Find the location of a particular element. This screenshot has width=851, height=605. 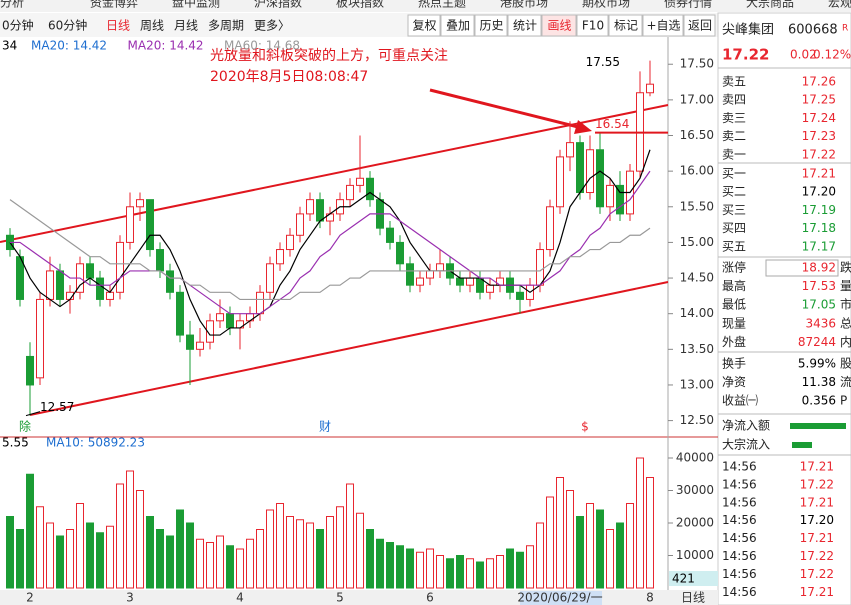

v-tick-label: 30000 is located at coordinates (695, 490).